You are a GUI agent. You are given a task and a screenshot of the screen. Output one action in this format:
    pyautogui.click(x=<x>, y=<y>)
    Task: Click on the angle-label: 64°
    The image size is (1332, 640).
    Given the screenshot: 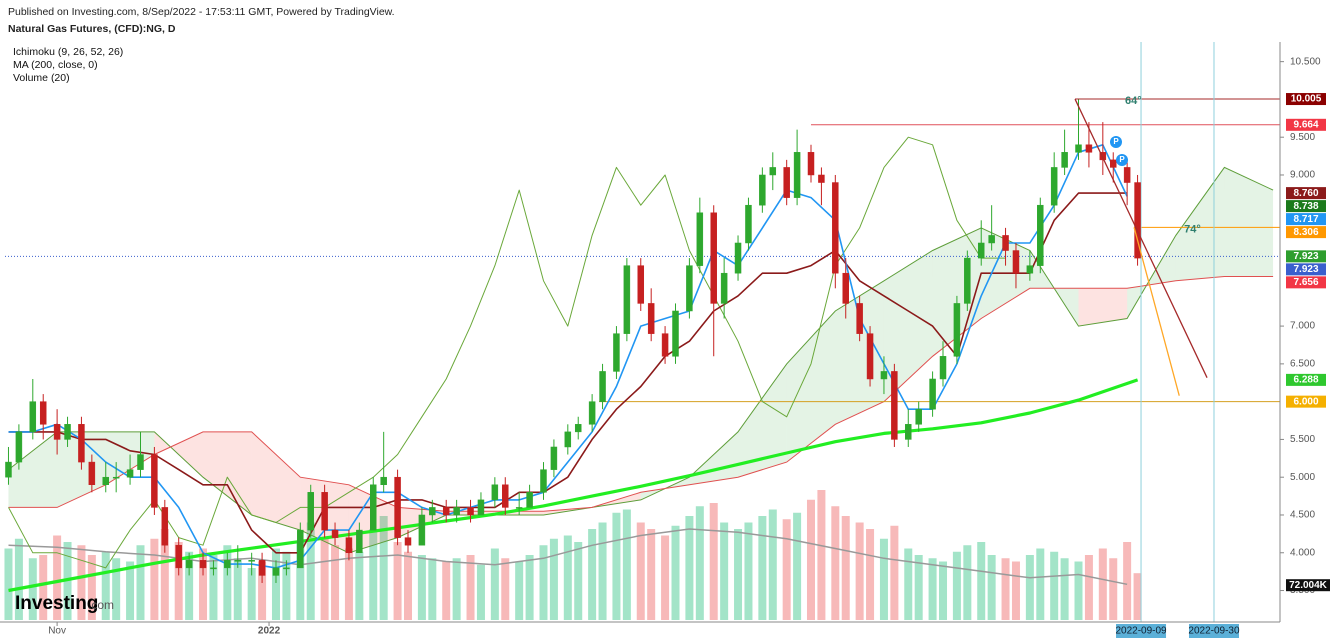 What is the action you would take?
    pyautogui.click(x=1133, y=101)
    